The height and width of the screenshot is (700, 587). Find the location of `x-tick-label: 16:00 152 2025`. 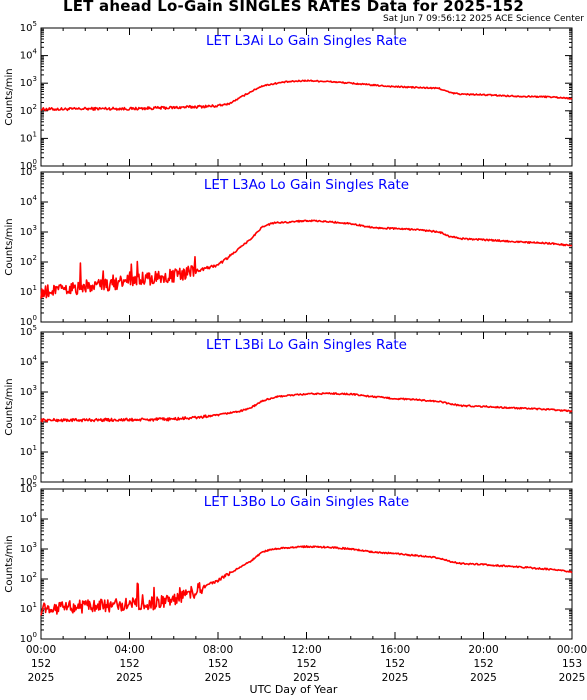

x-tick-label: 16:00 152 2025 is located at coordinates (395, 664).